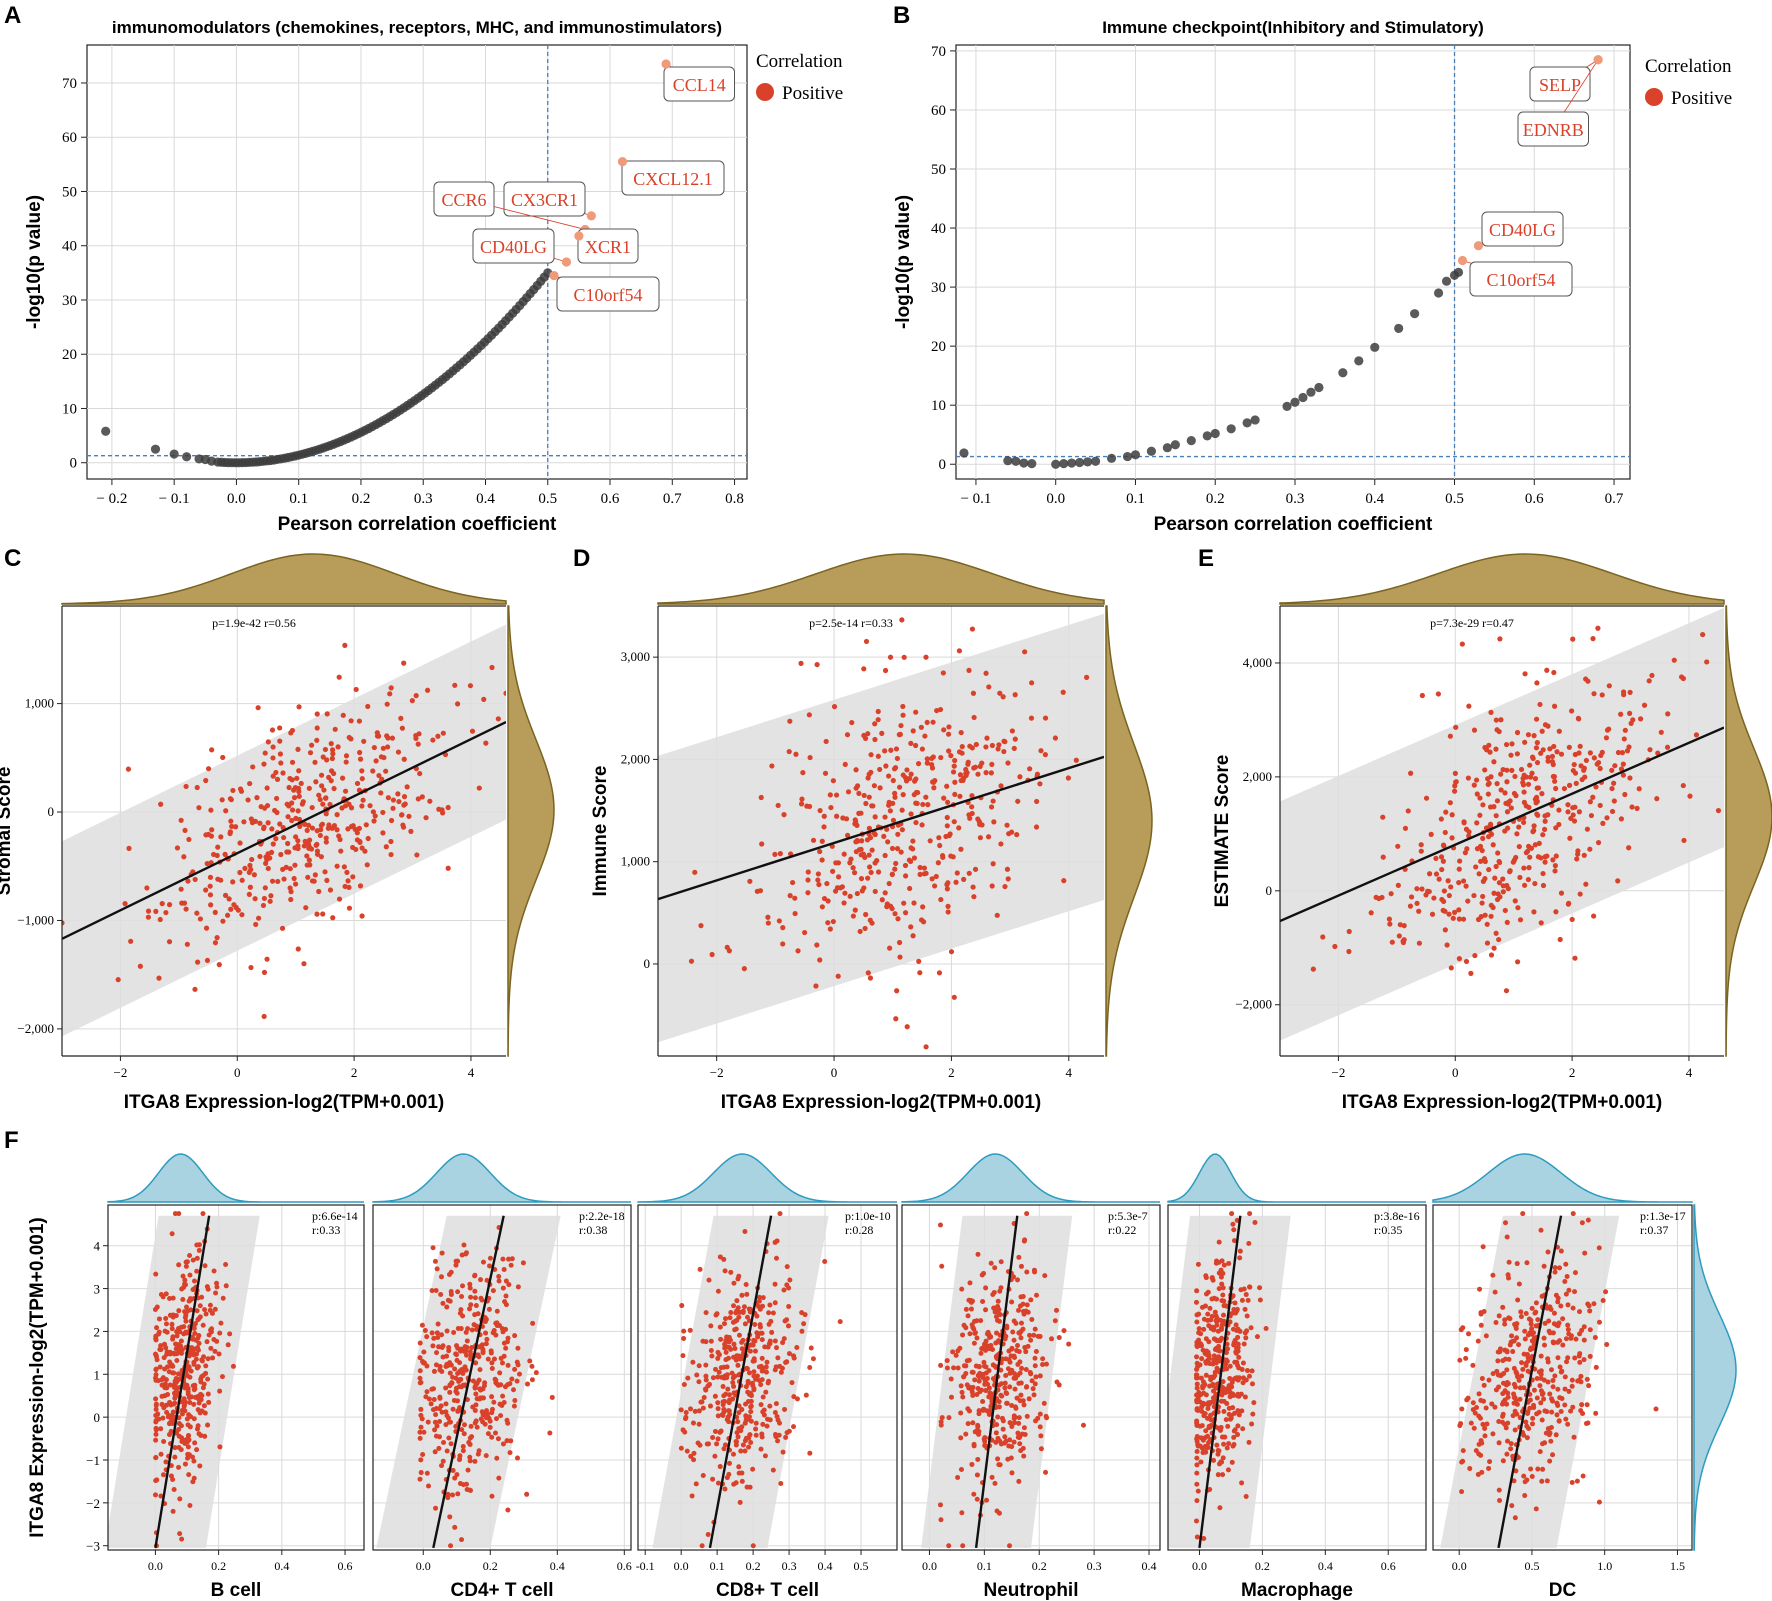 Image resolution: width=1772 pixels, height=1601 pixels. Describe the element at coordinates (1297, 1590) in the screenshot. I see `x-axis-label: Macrophage` at that location.